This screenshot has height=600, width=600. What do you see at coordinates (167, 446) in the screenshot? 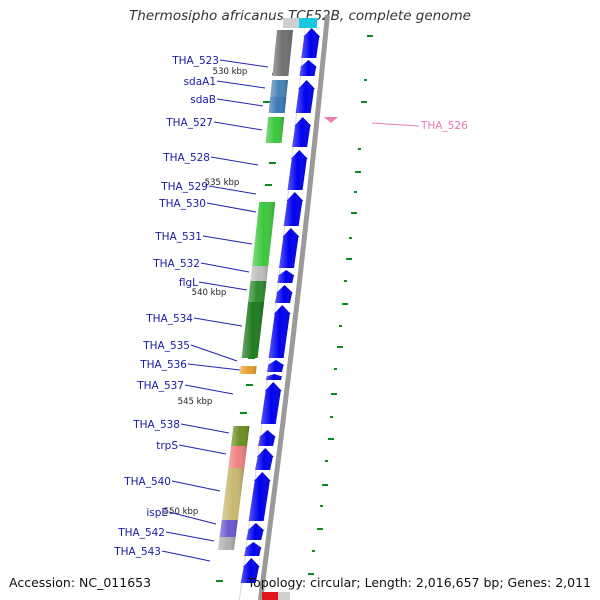
I see `gene-label: trpS` at bounding box center [167, 446].